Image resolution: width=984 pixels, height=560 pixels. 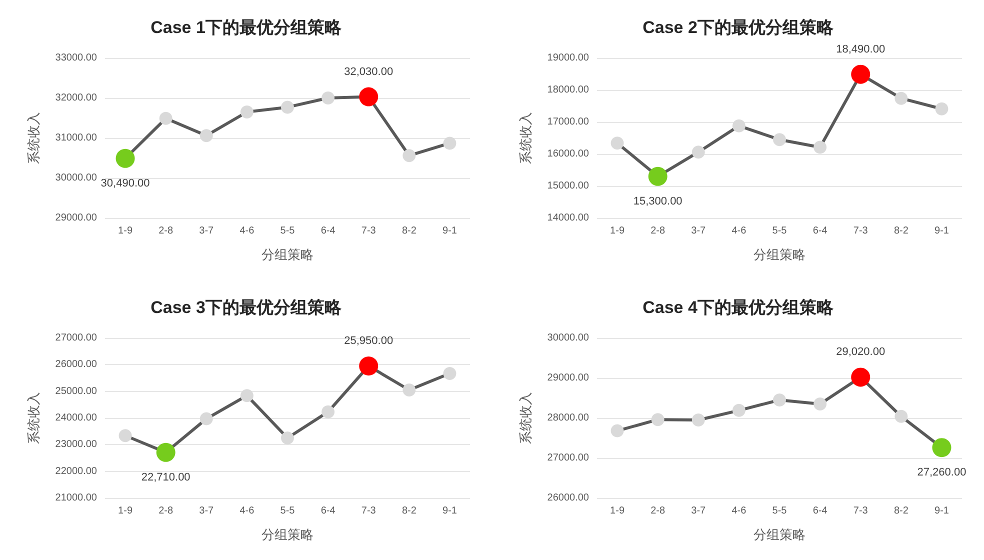 I want to click on chart-title: Case 4下的最优分组策略, so click(x=738, y=307).